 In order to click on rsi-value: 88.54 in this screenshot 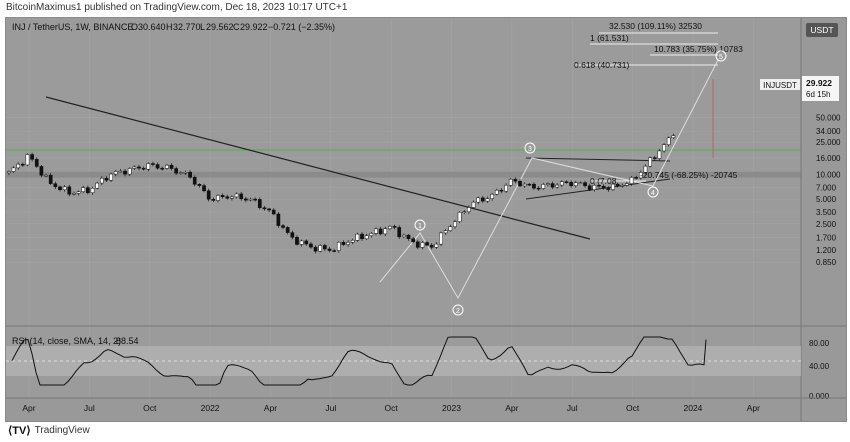, I will do `click(127, 341)`.